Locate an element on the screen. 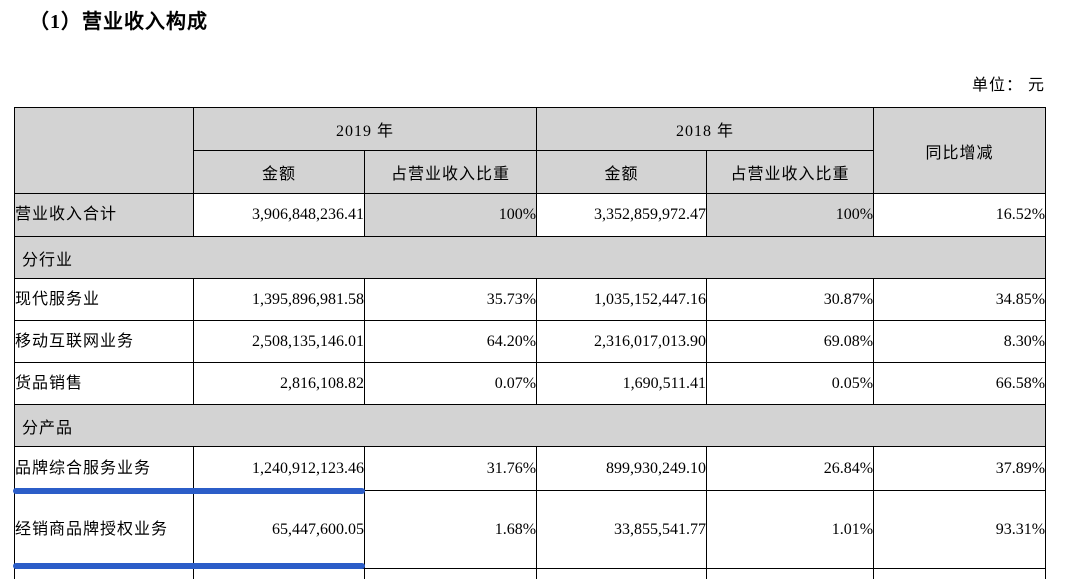 This screenshot has width=1080, height=579. cell-amount-2018: 33,855,541.77 is located at coordinates (622, 529).